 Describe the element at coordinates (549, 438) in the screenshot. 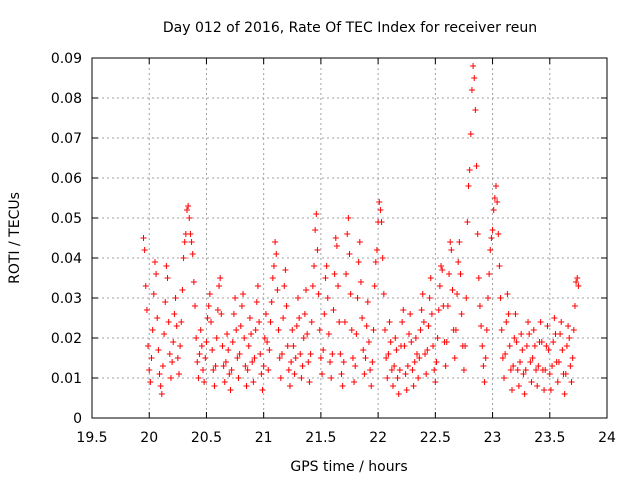

I see `x-tick-label: 23.5` at that location.